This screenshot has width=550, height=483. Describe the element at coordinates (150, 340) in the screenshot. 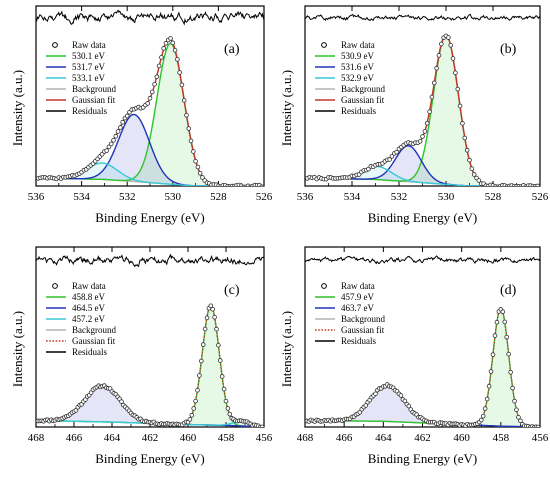

I see `plot-area` at that location.